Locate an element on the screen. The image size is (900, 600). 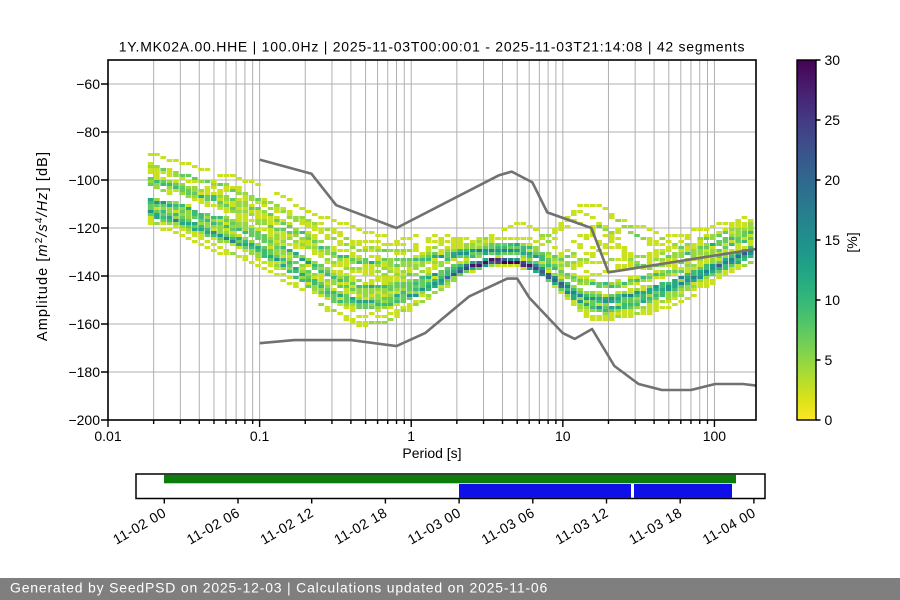
svg-text: 25 is located at coordinates (833, 120).